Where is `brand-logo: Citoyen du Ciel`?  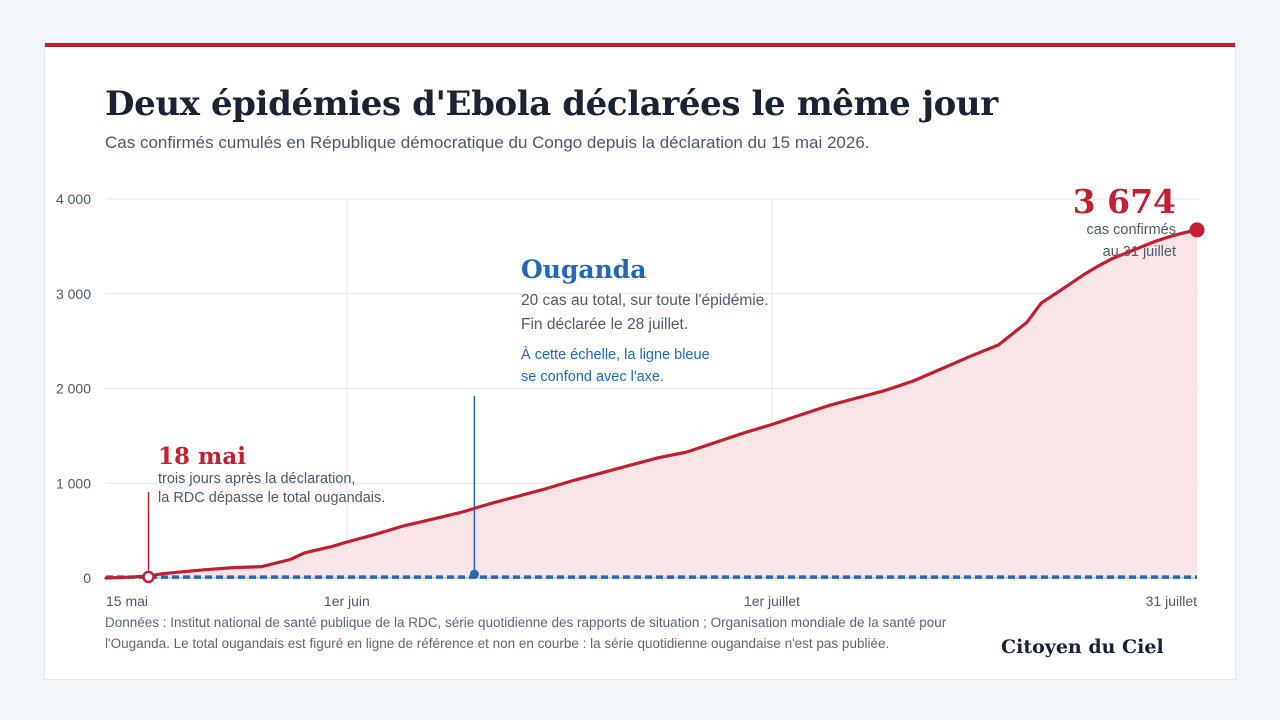 brand-logo: Citoyen du Ciel is located at coordinates (1082, 647).